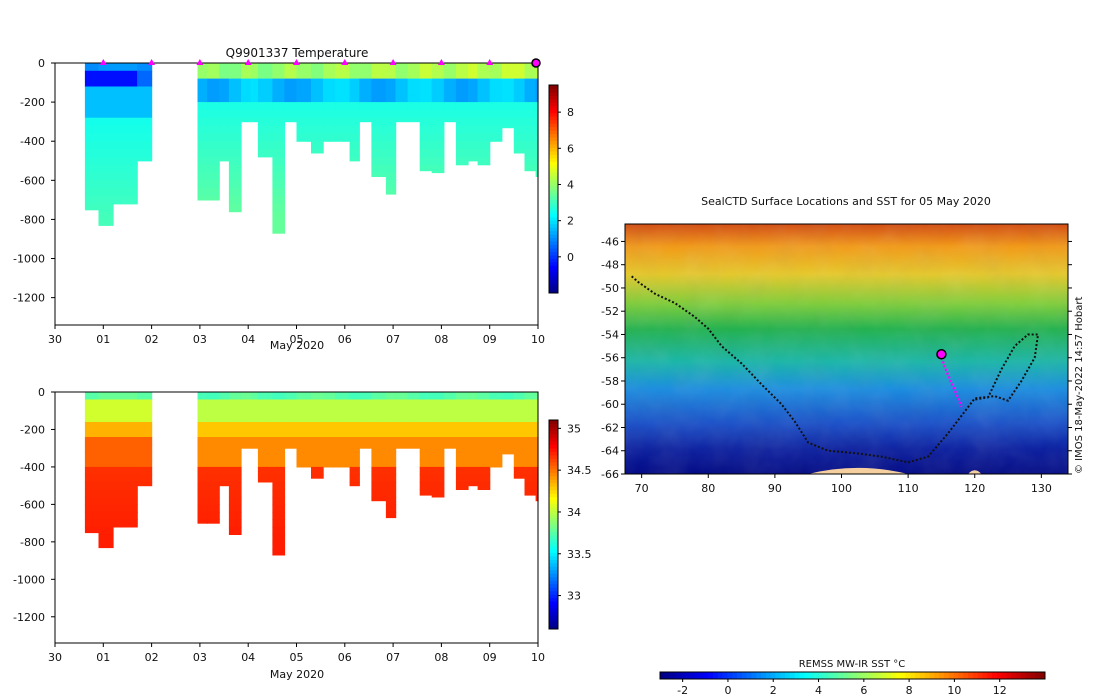 This screenshot has width=1100, height=700. Describe the element at coordinates (34, 181) in the screenshot. I see `temperature-y-axis: 0 -200 -400 -600 -800 -1000 -1200` at that location.